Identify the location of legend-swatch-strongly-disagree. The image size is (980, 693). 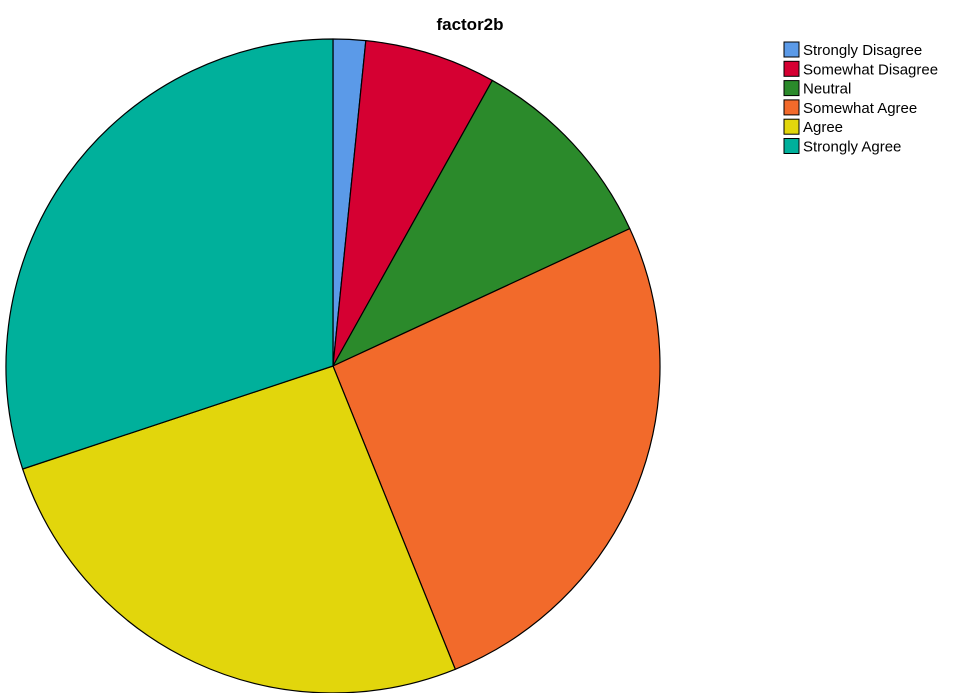
(791, 49).